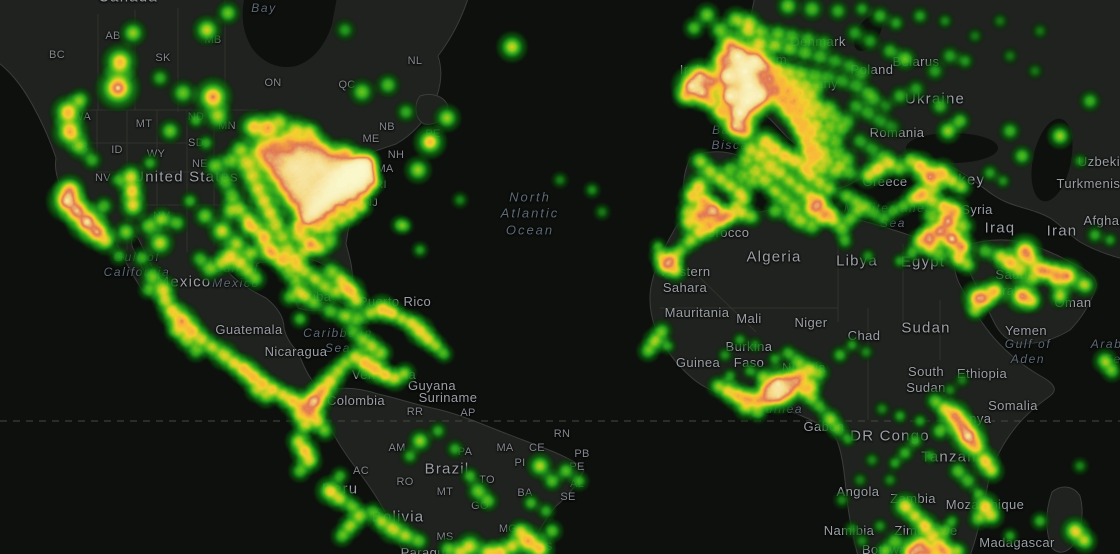  I want to click on map-label-go: GO, so click(480, 506).